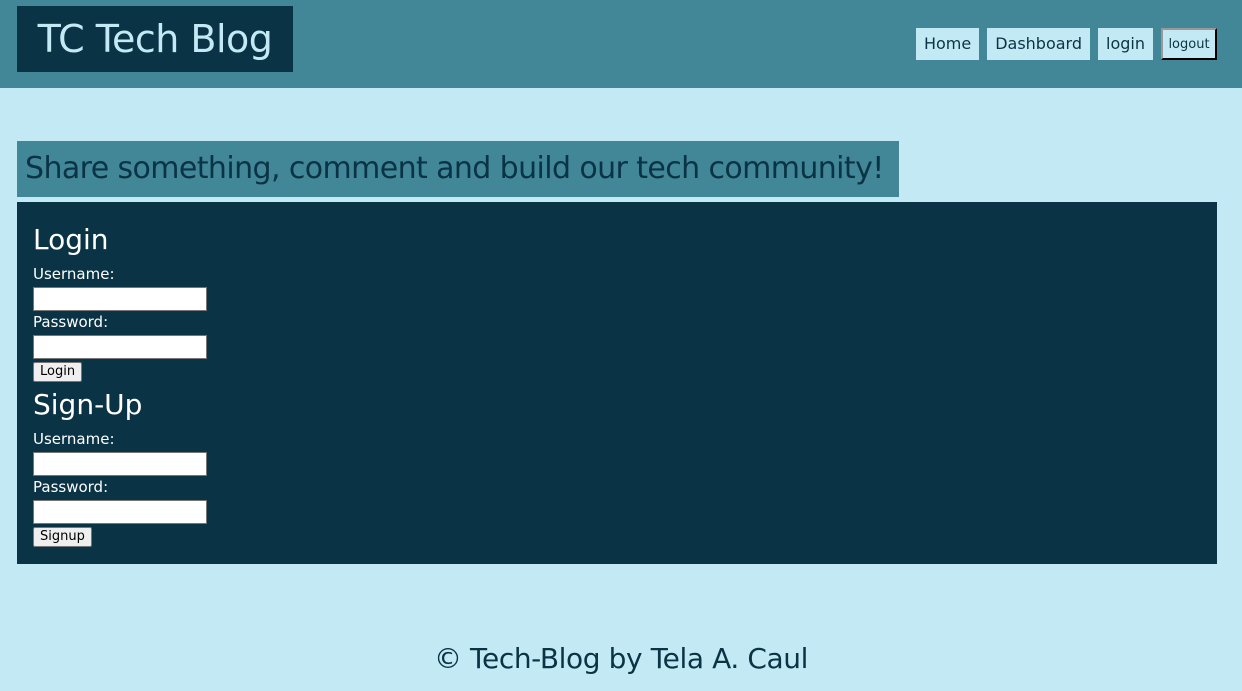 This screenshot has height=691, width=1242. Describe the element at coordinates (120, 512) in the screenshot. I see `signup-password-input` at that location.